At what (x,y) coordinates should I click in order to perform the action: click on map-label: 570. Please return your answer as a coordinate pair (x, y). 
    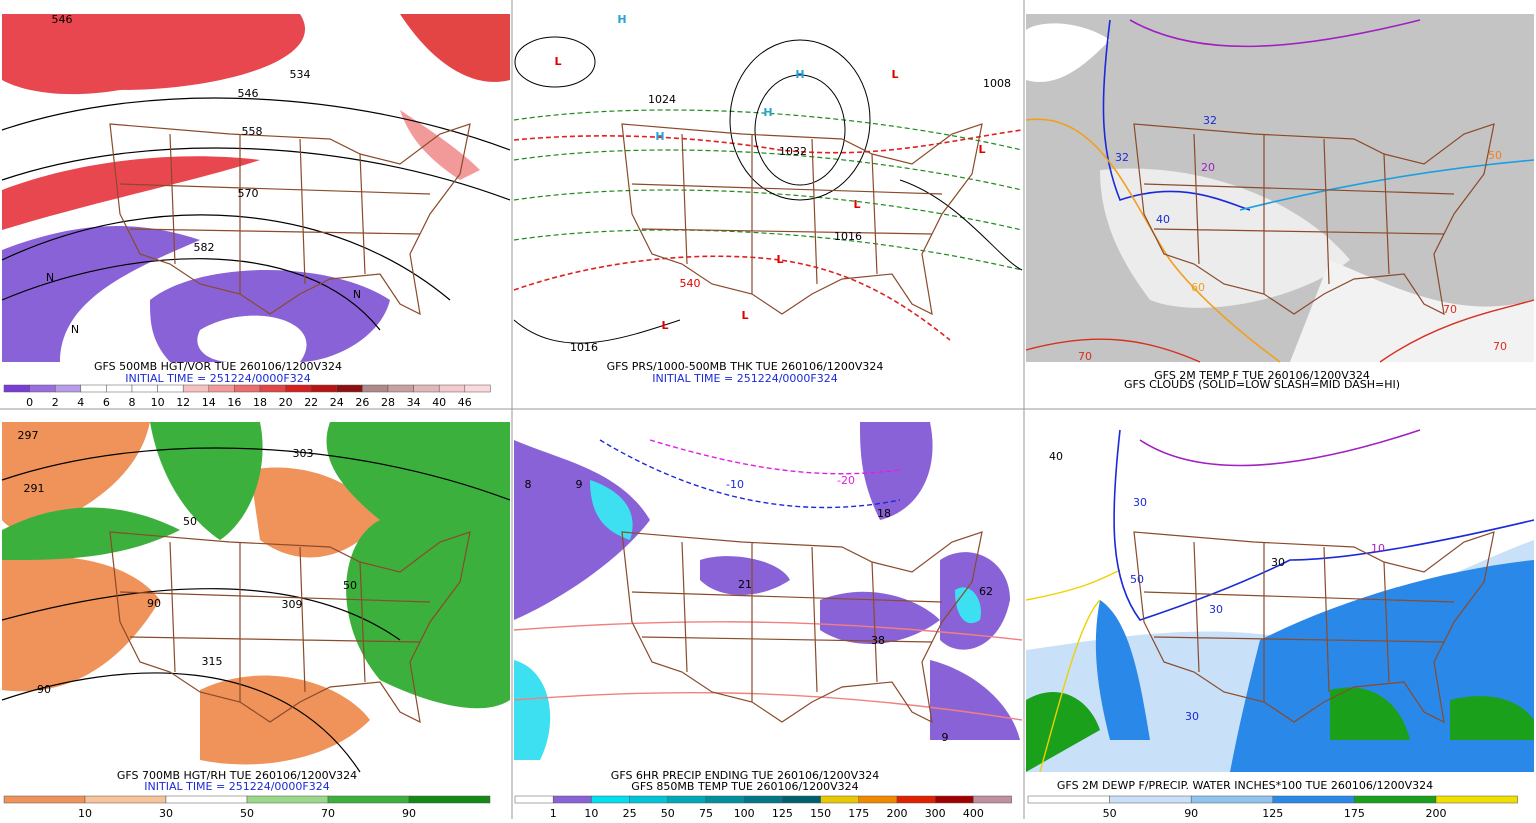
    Looking at the image, I should click on (248, 193).